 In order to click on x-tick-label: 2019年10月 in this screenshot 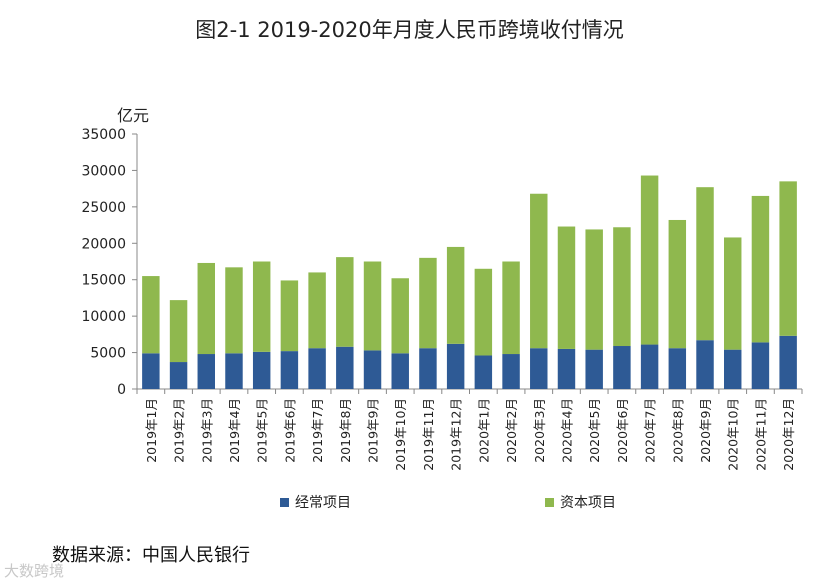, I will do `click(400, 434)`.